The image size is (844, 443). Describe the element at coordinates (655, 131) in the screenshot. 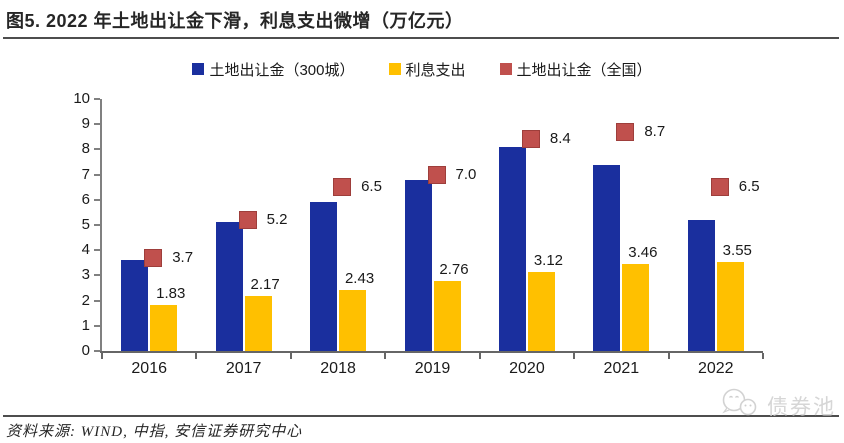

I see `national-land-value-label: 8.7` at that location.